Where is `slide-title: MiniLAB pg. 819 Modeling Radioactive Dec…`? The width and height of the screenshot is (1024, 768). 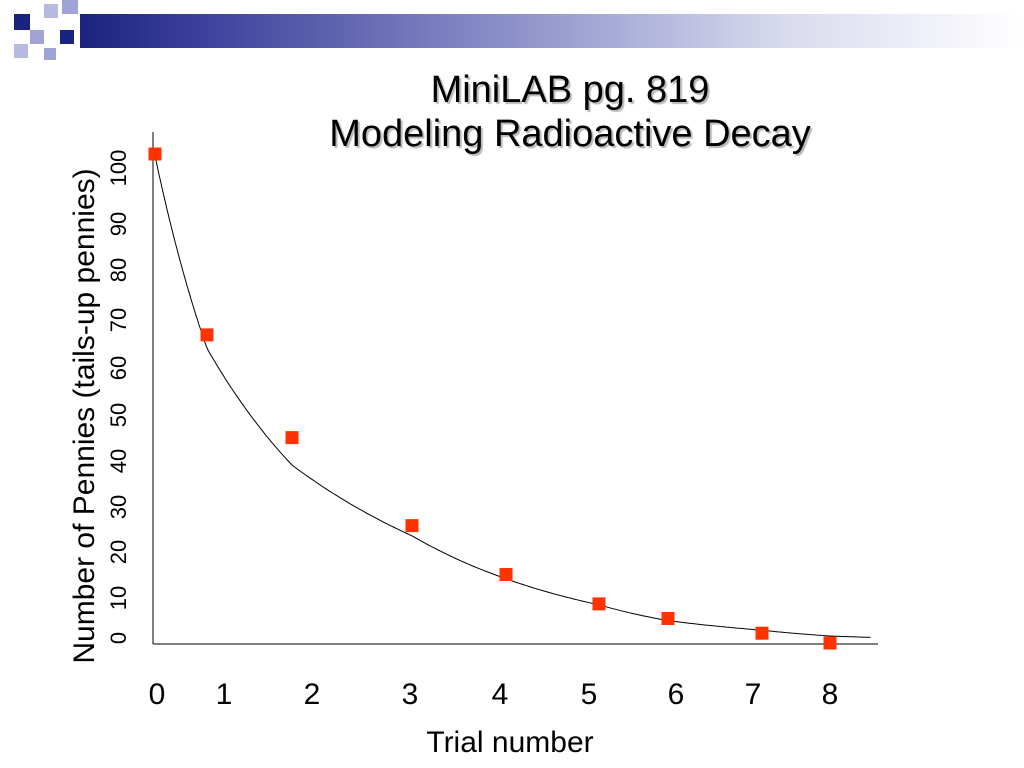 slide-title: MiniLAB pg. 819 Modeling Radioactive Dec… is located at coordinates (570, 112).